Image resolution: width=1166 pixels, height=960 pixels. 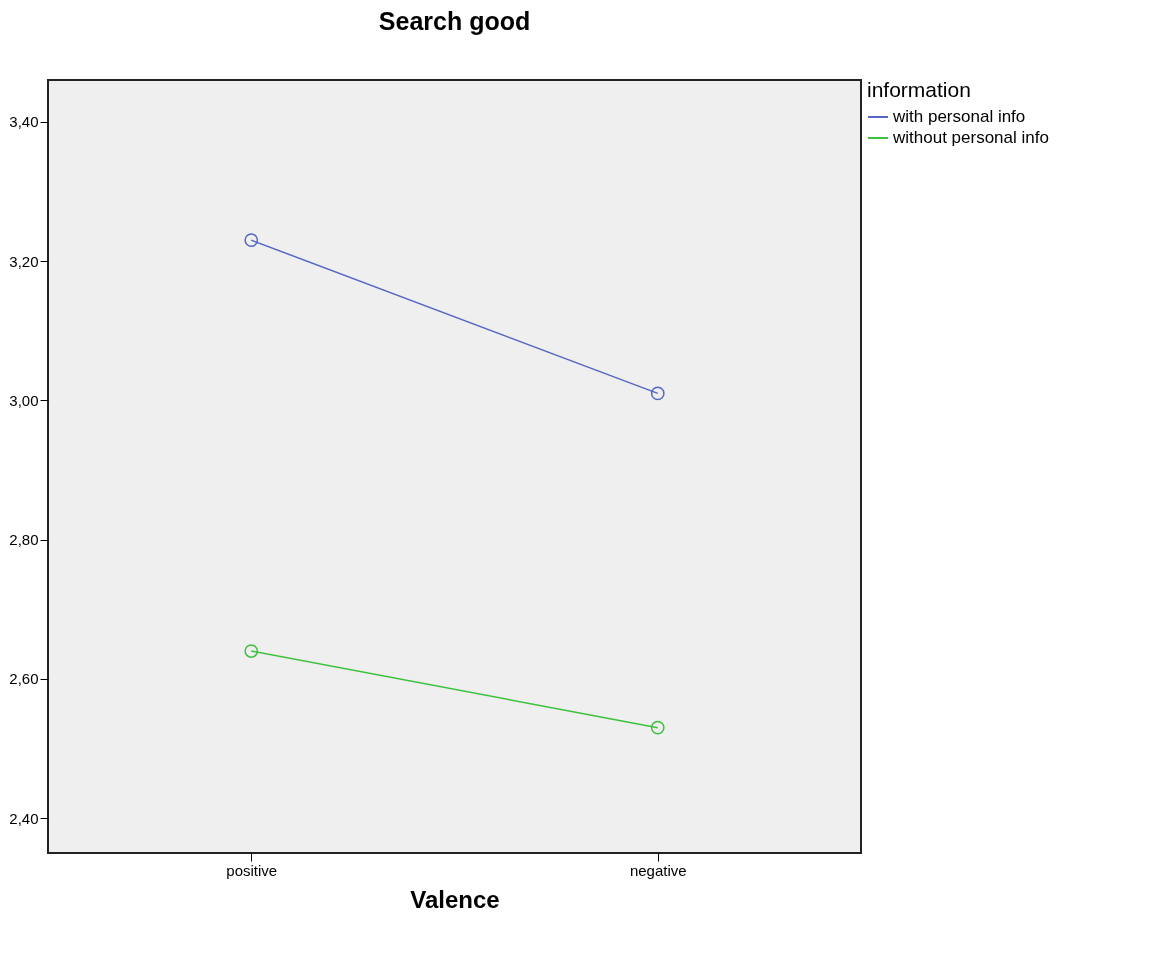 I want to click on legend-title: information, so click(x=919, y=89).